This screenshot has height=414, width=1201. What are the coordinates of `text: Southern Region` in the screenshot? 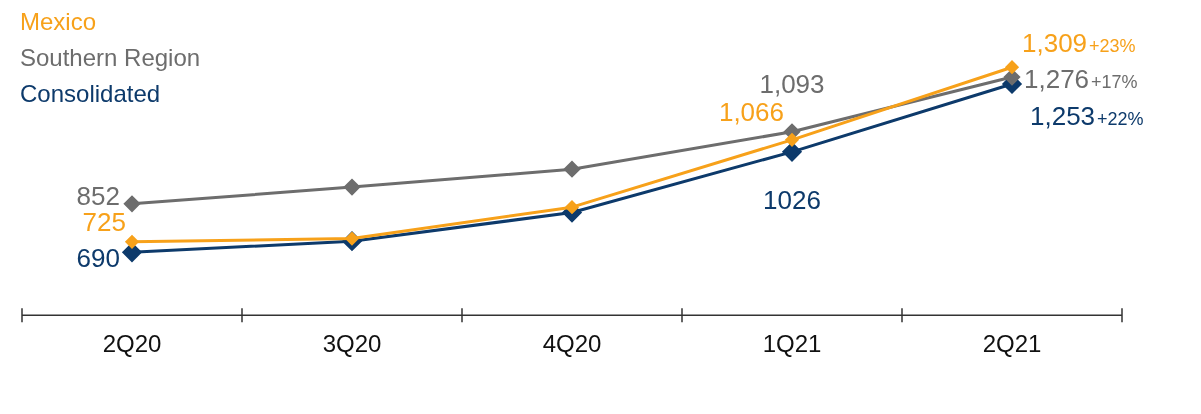 It's located at (110, 58).